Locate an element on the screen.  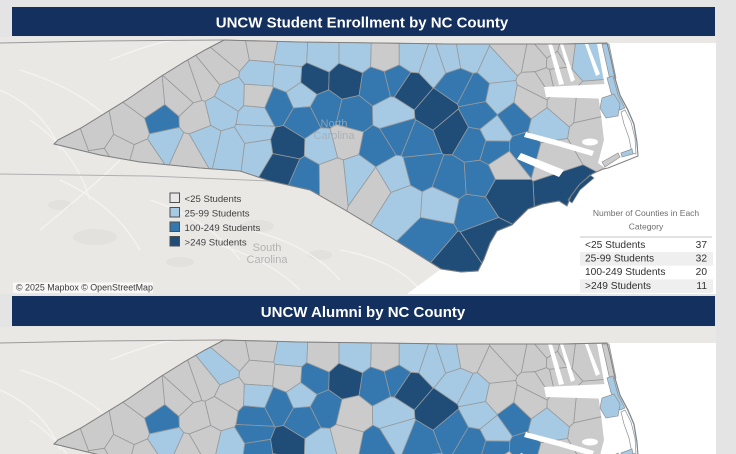
svg-text: UNCW Alumni by NC County is located at coordinates (363, 312).